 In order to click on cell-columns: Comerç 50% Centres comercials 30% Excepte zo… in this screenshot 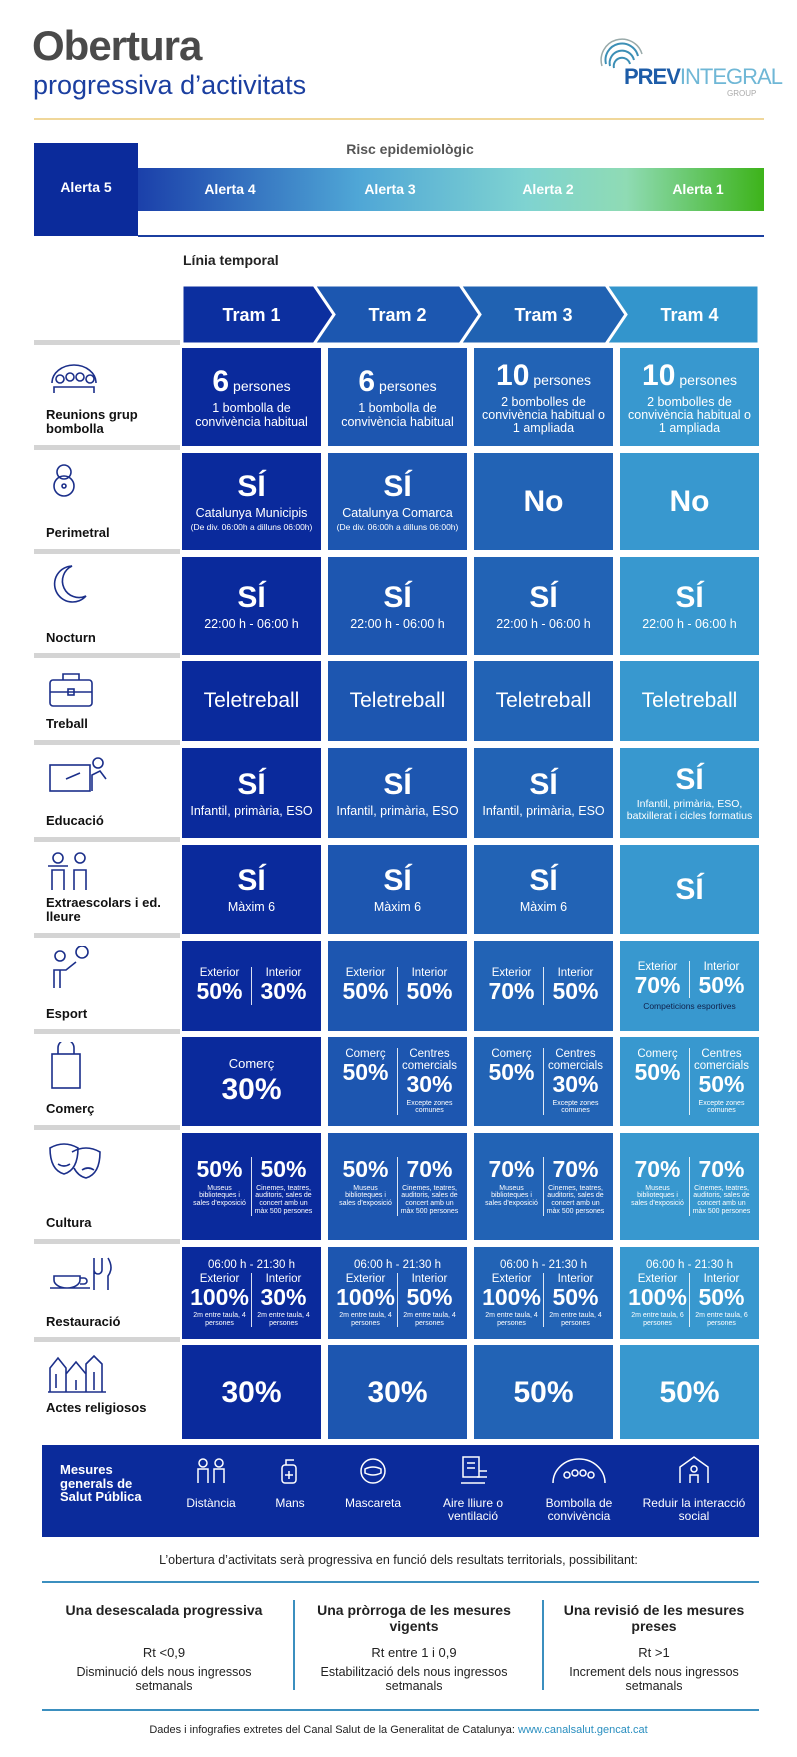, I will do `click(543, 1081)`.